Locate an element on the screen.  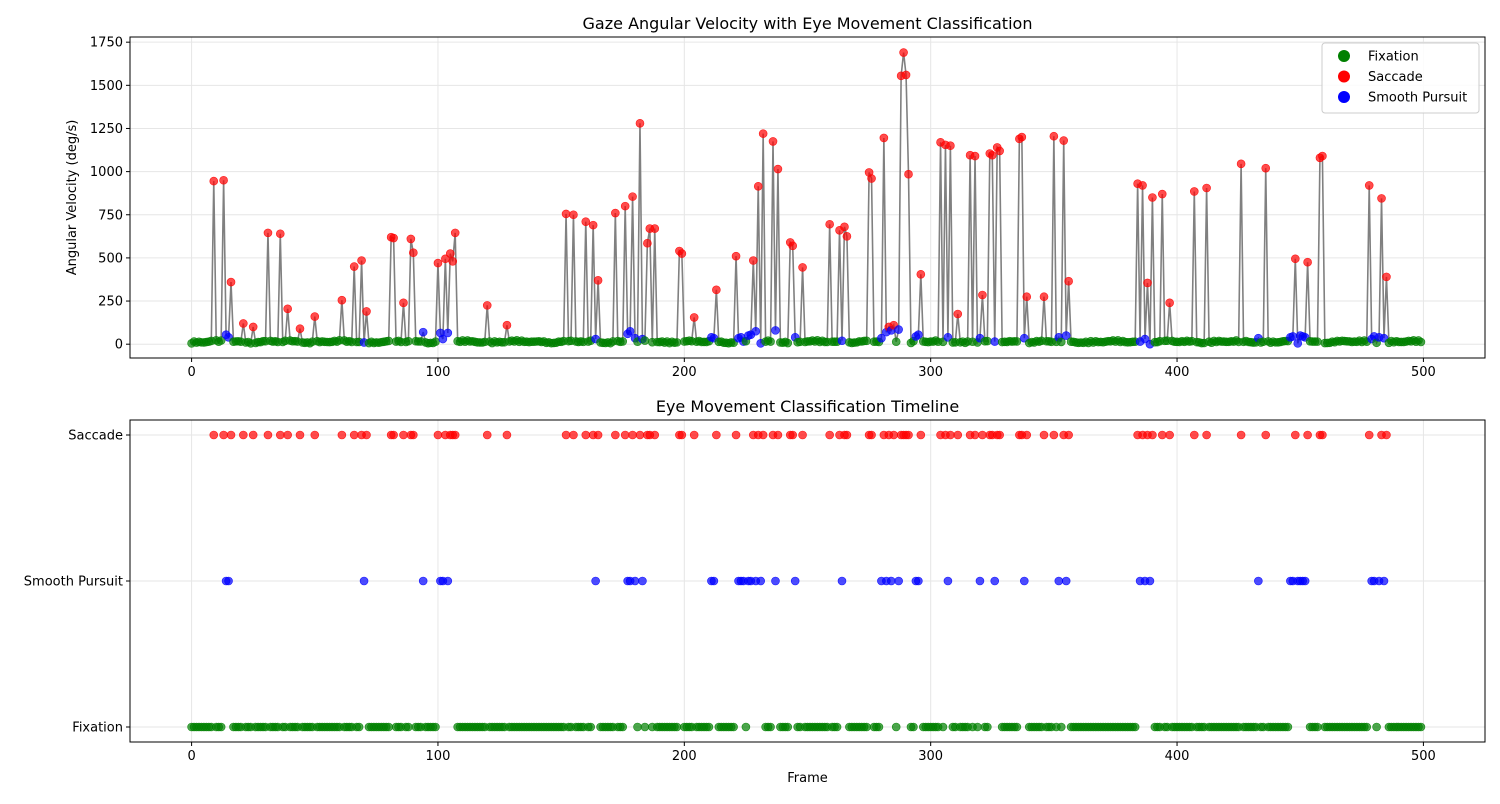
velocity-y-tick-label: 1250 is located at coordinates (106, 129).